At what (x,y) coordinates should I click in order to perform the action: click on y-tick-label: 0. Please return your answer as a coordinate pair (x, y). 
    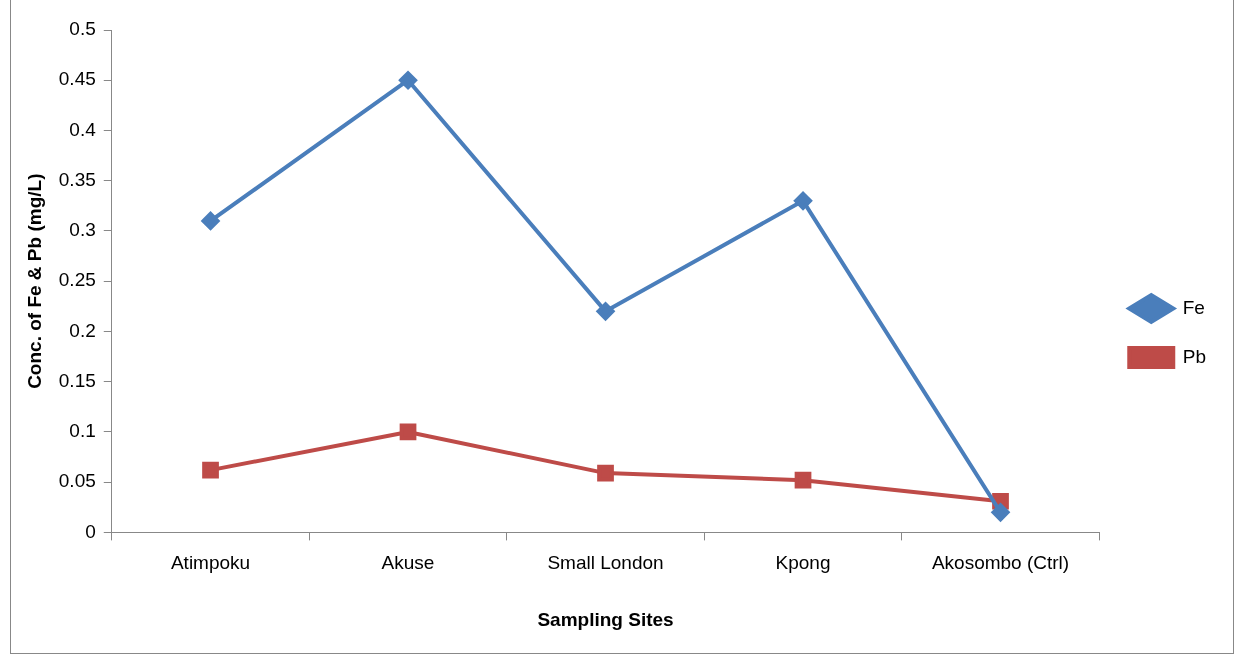
    Looking at the image, I should click on (90, 531).